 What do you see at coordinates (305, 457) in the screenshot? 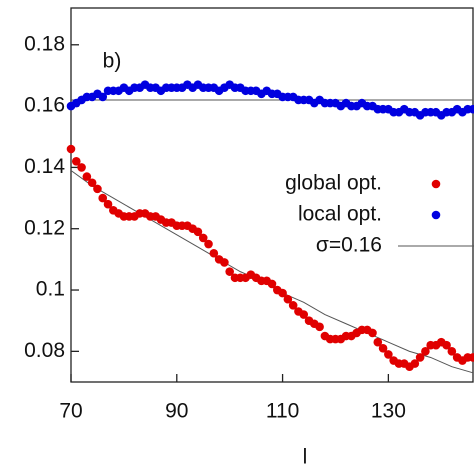
I see `x-axis-label: l` at bounding box center [305, 457].